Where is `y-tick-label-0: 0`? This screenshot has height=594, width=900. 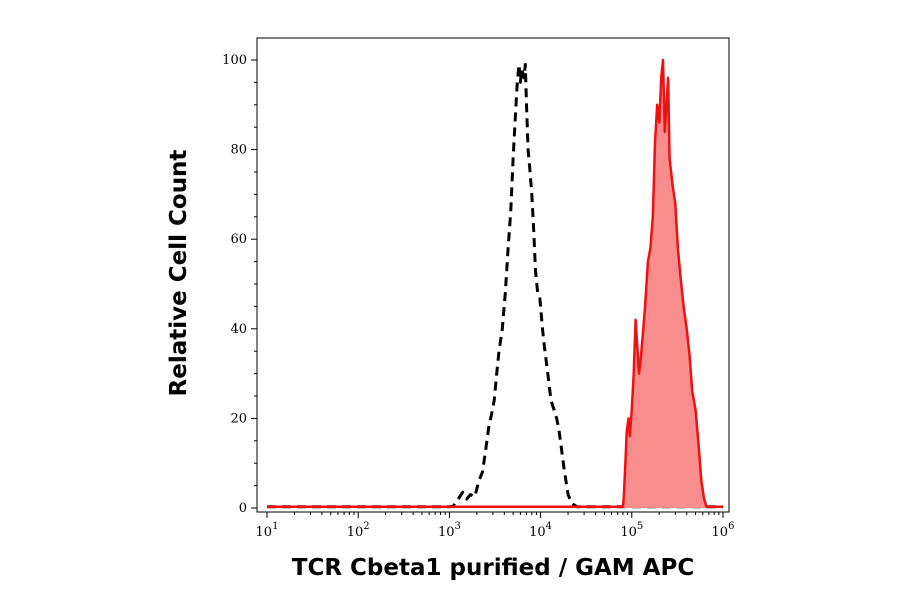 y-tick-label-0: 0 is located at coordinates (243, 508).